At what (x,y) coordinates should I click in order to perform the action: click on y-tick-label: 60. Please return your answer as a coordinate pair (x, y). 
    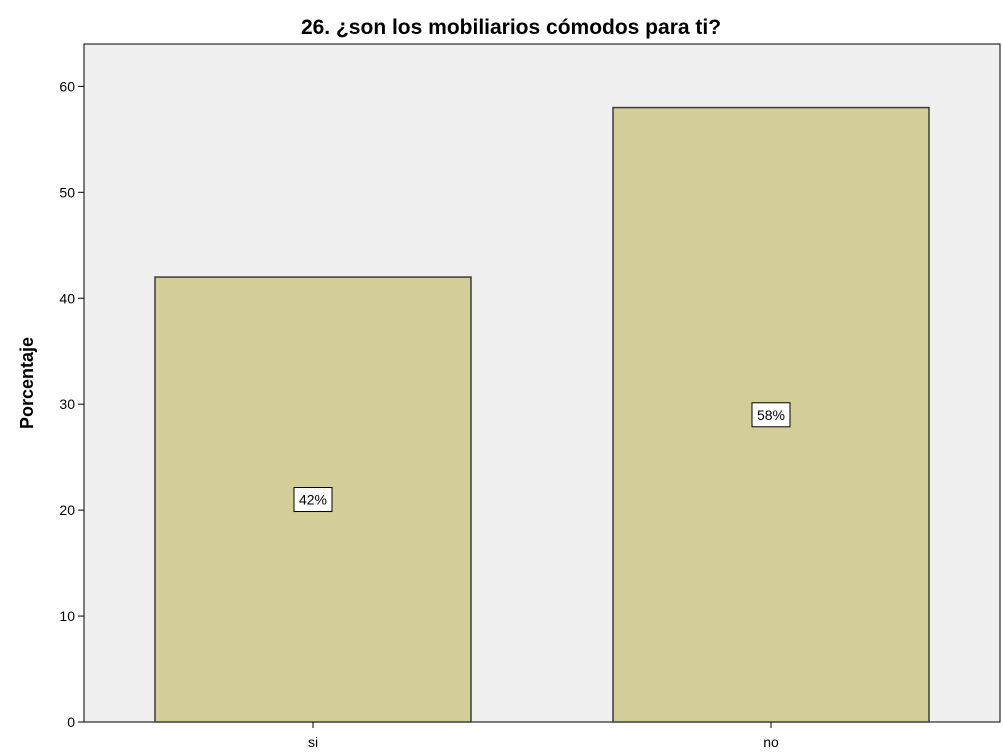
    Looking at the image, I should click on (67, 86).